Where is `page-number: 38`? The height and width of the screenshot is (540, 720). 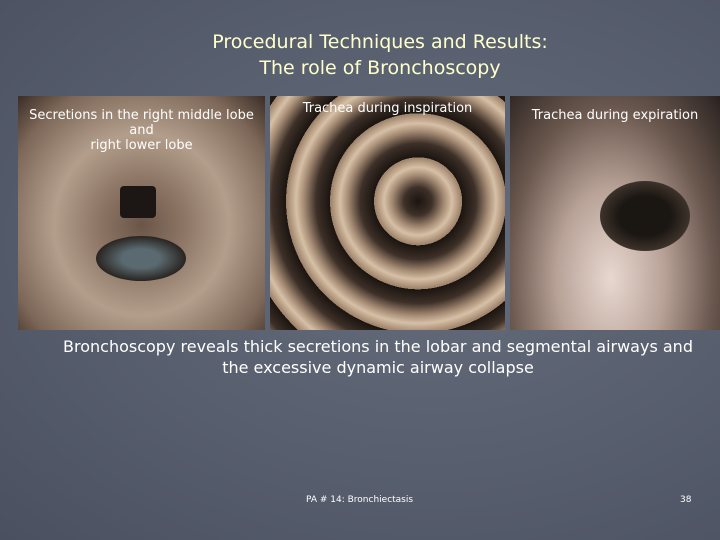 page-number: 38 is located at coordinates (686, 500).